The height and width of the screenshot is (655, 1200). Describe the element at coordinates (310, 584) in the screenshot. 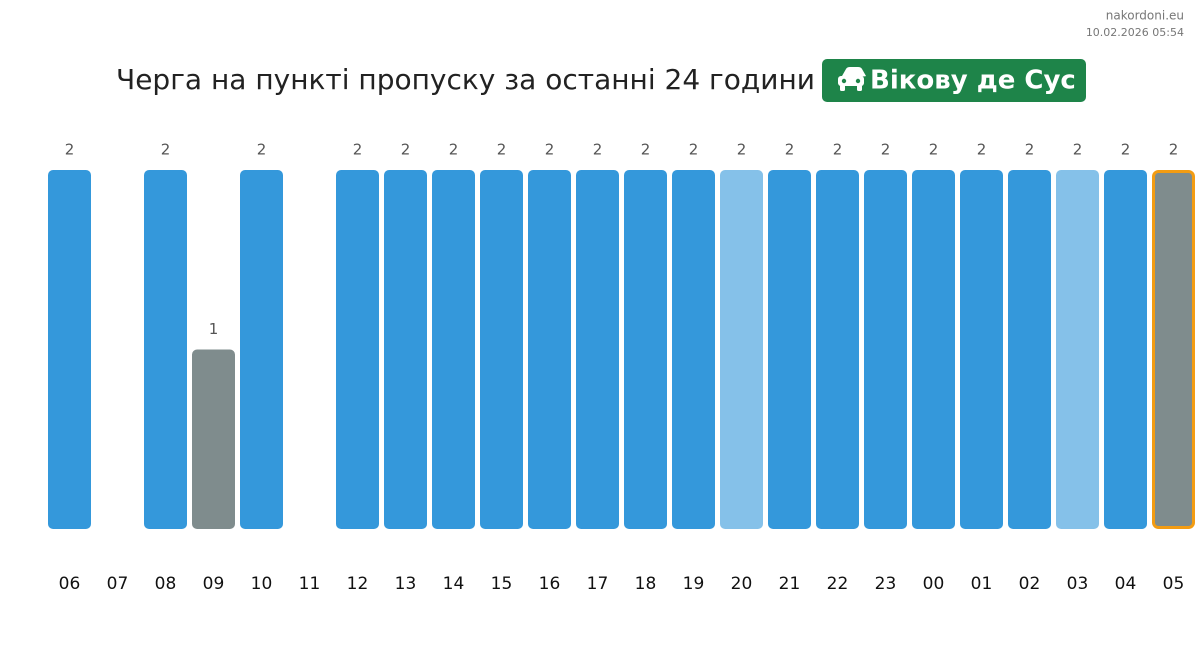

I see `x-tick-label: 11` at that location.